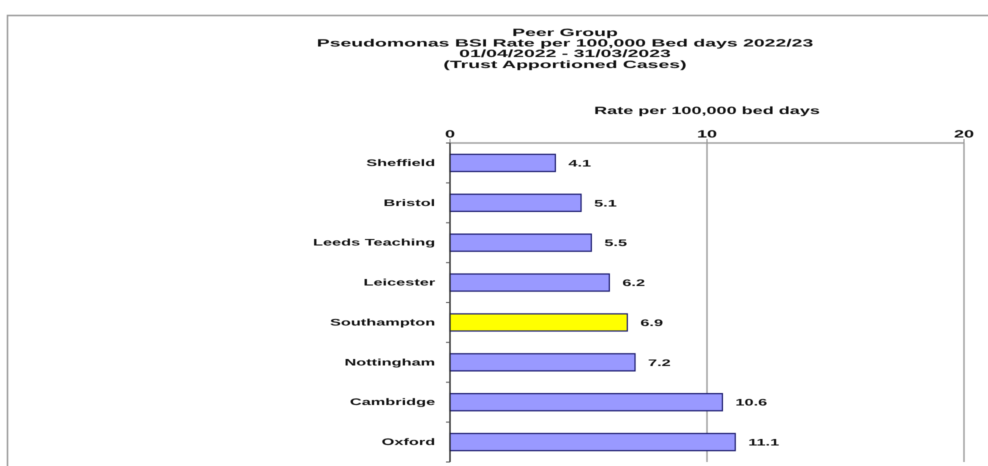  I want to click on x-tick-label: 0, so click(450, 134).